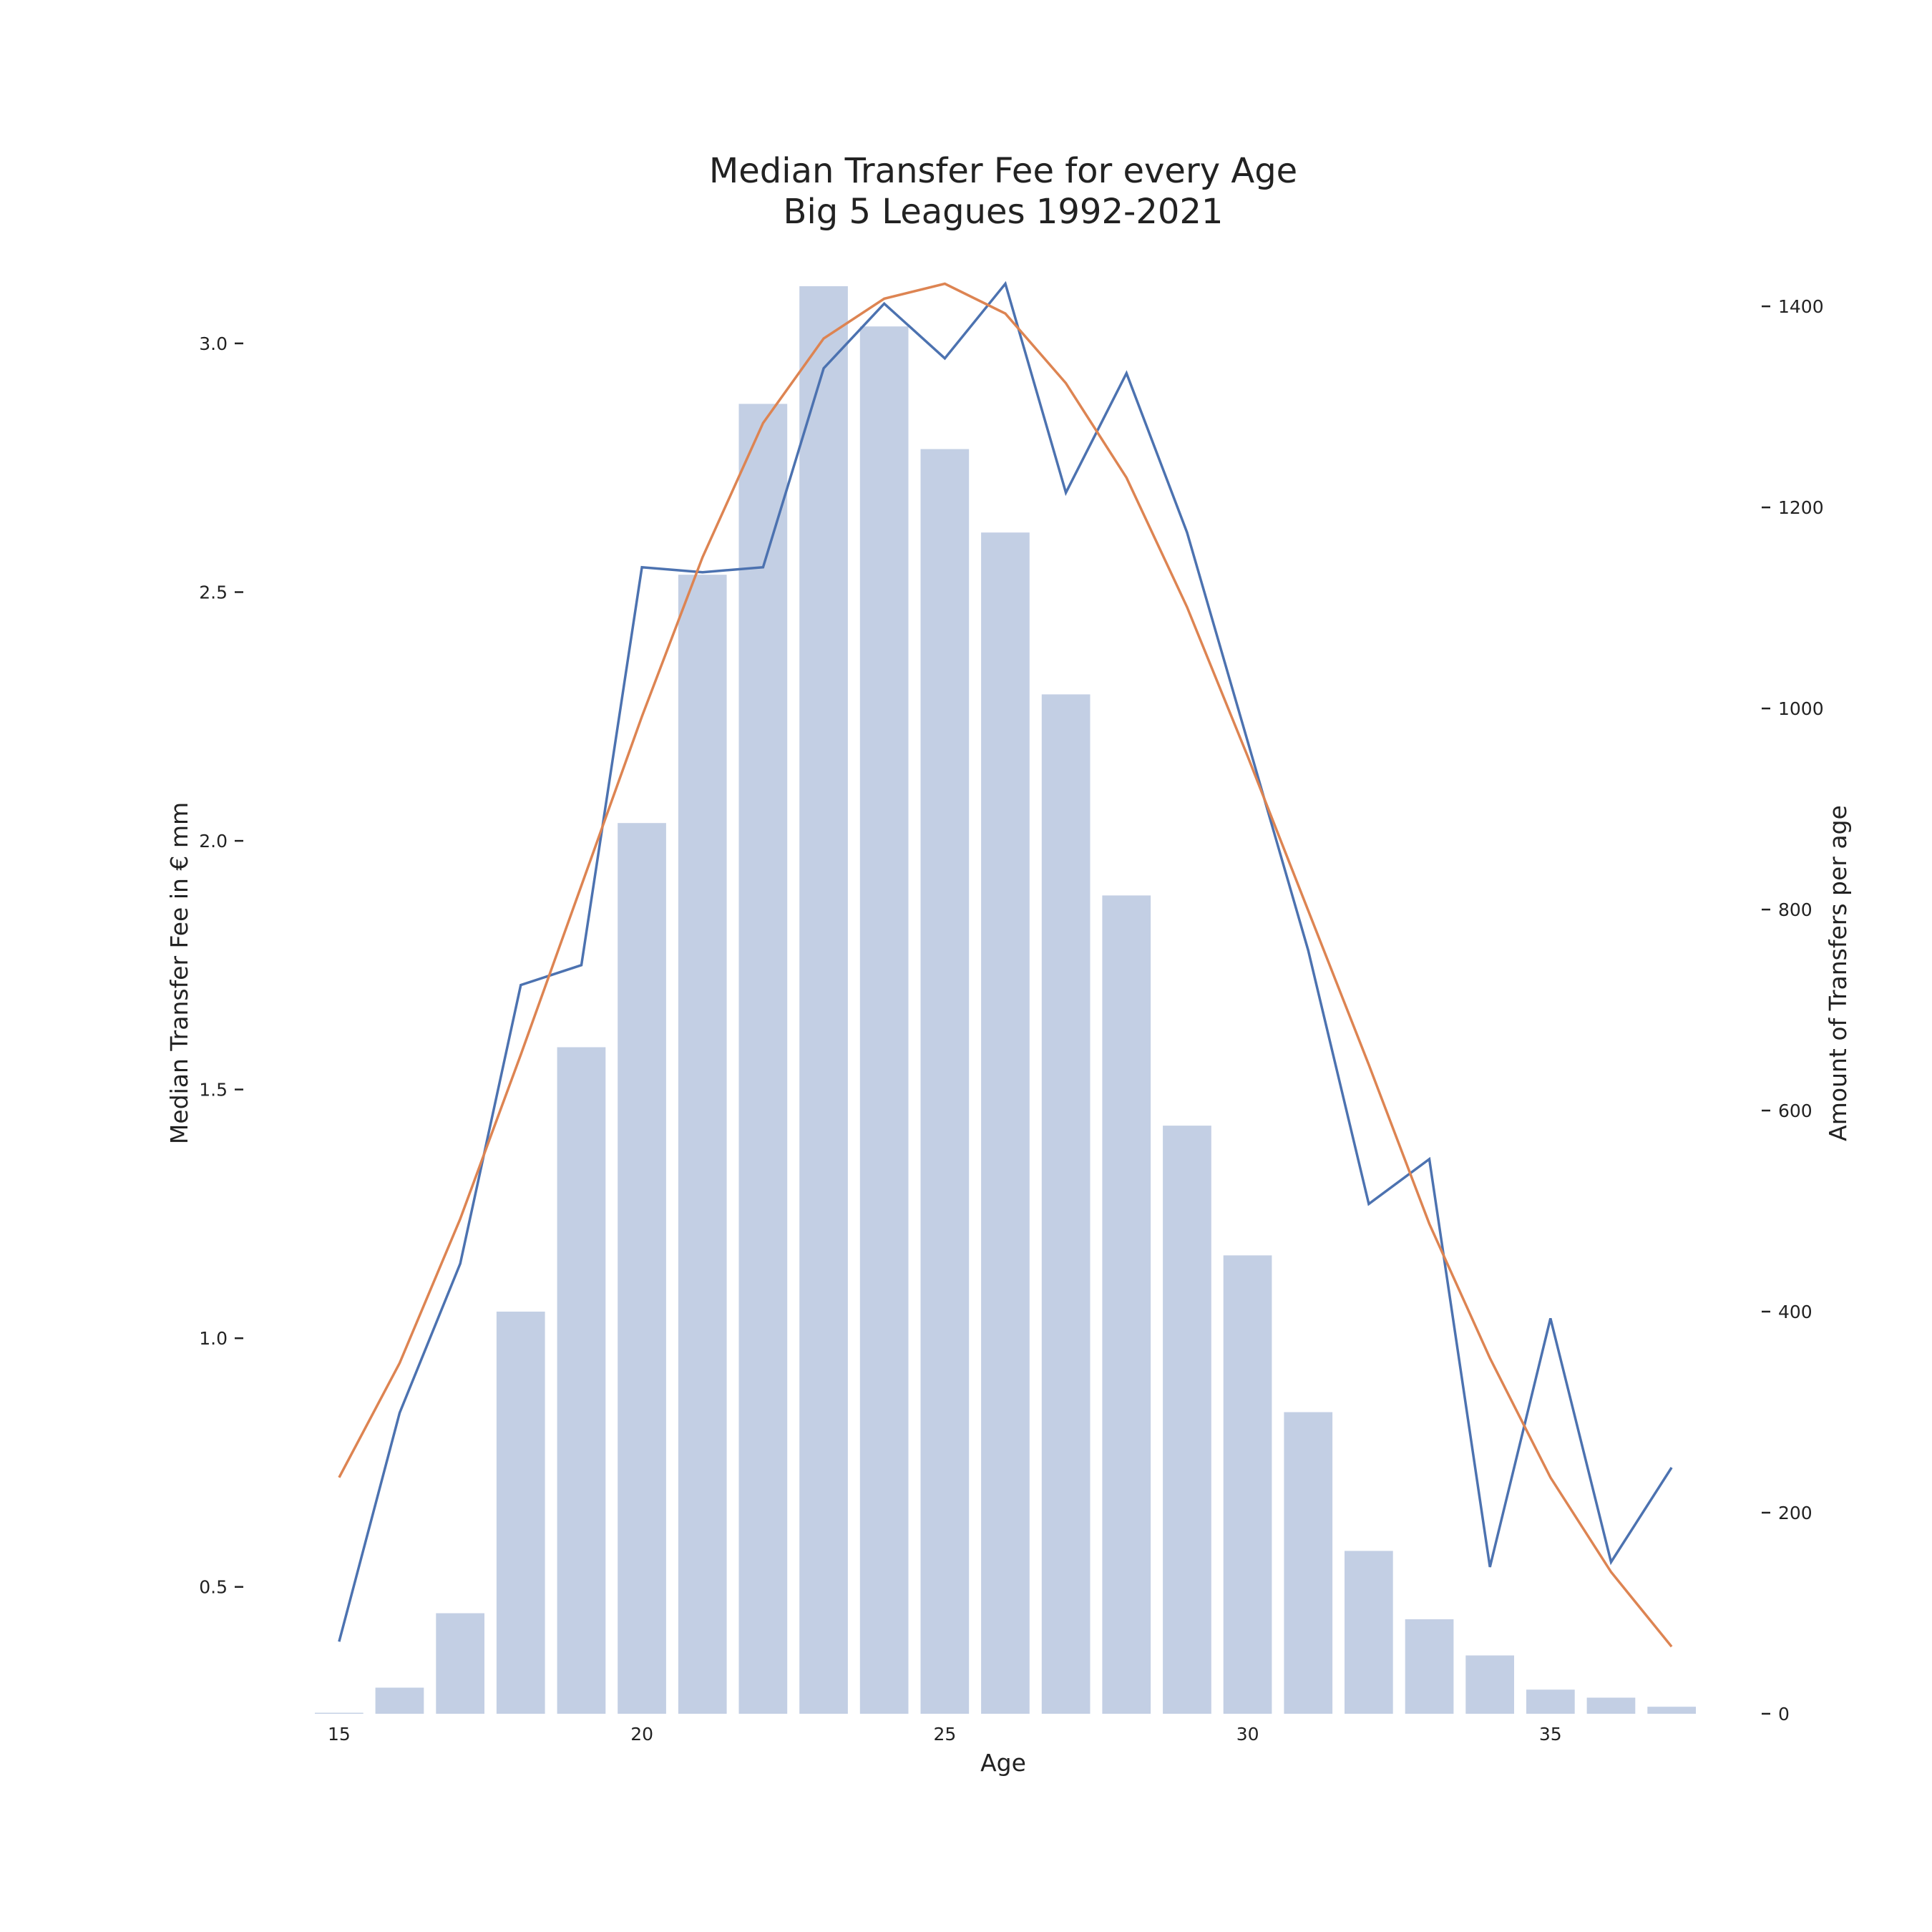  What do you see at coordinates (1550, 1734) in the screenshot?
I see `x-tick-label-35: 35` at bounding box center [1550, 1734].